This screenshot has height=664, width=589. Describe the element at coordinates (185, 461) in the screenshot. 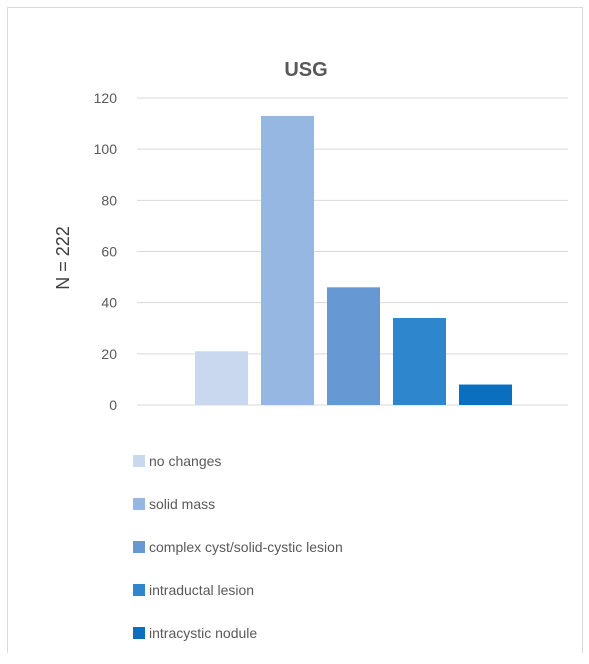

I see `legend-label: no changes` at that location.